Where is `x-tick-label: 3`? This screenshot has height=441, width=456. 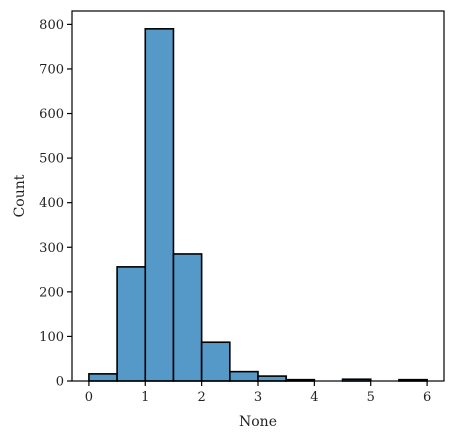 x-tick-label: 3 is located at coordinates (258, 397).